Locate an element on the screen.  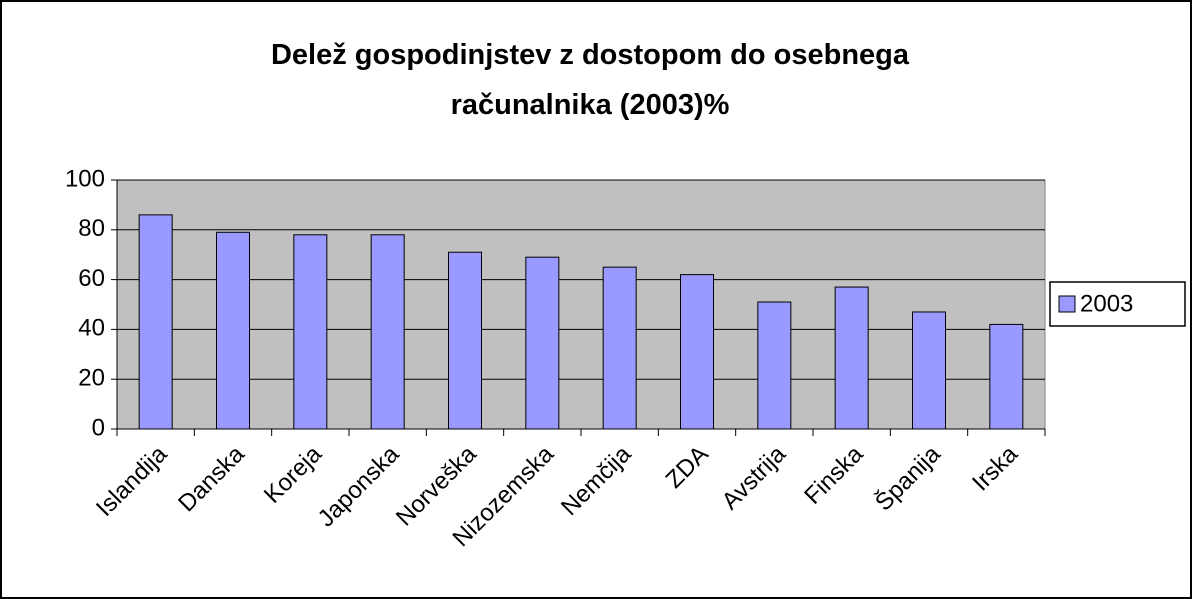
y-tick-label: 40 is located at coordinates (91, 328).